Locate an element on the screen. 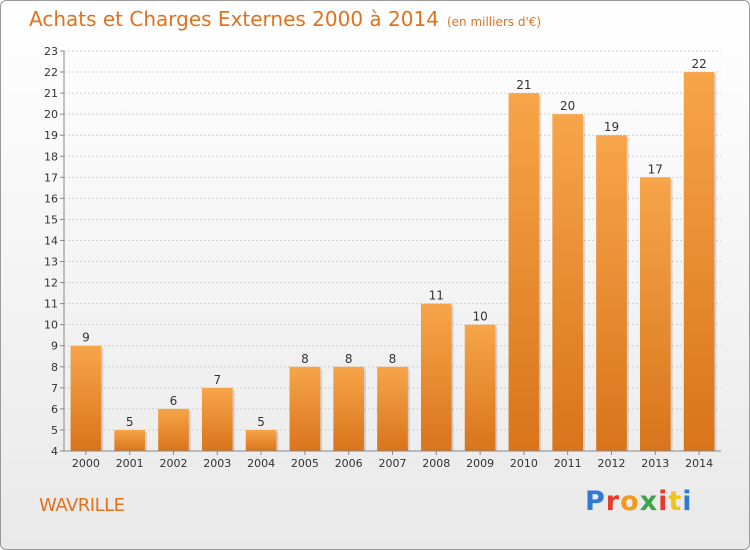 The width and height of the screenshot is (750, 550). logo-letter: P is located at coordinates (595, 501).